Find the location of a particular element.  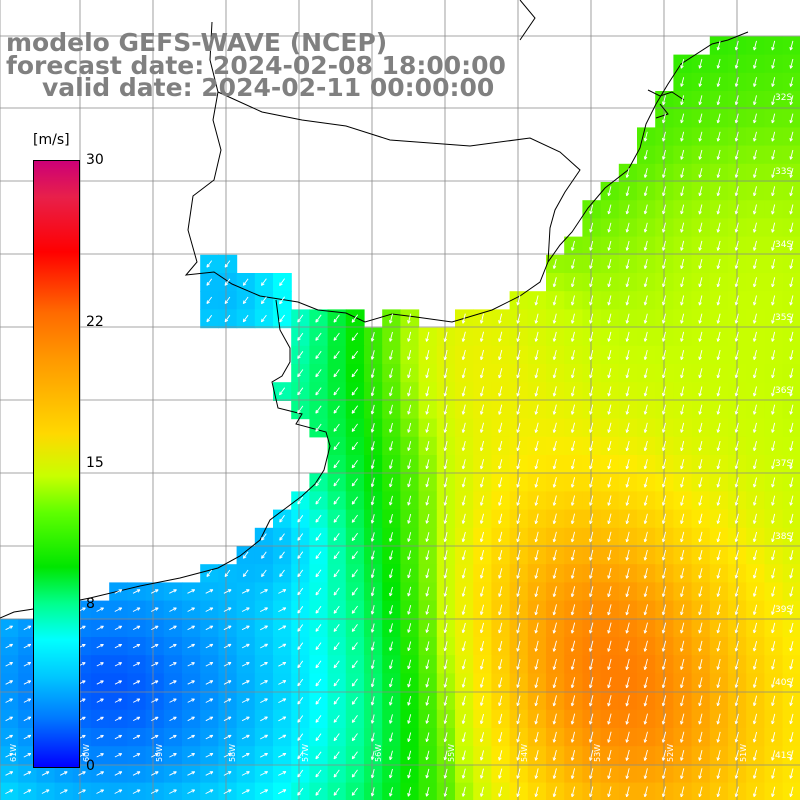

longitude-label: 57W is located at coordinates (305, 753).